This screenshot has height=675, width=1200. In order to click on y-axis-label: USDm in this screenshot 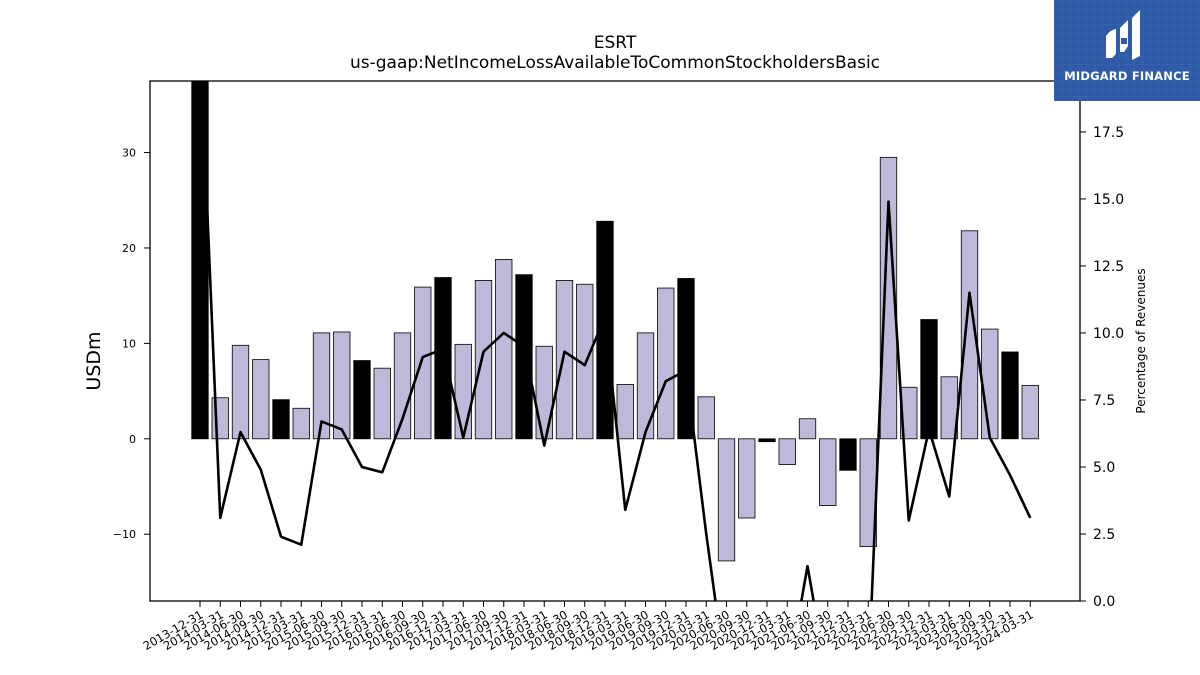, I will do `click(94, 360)`.